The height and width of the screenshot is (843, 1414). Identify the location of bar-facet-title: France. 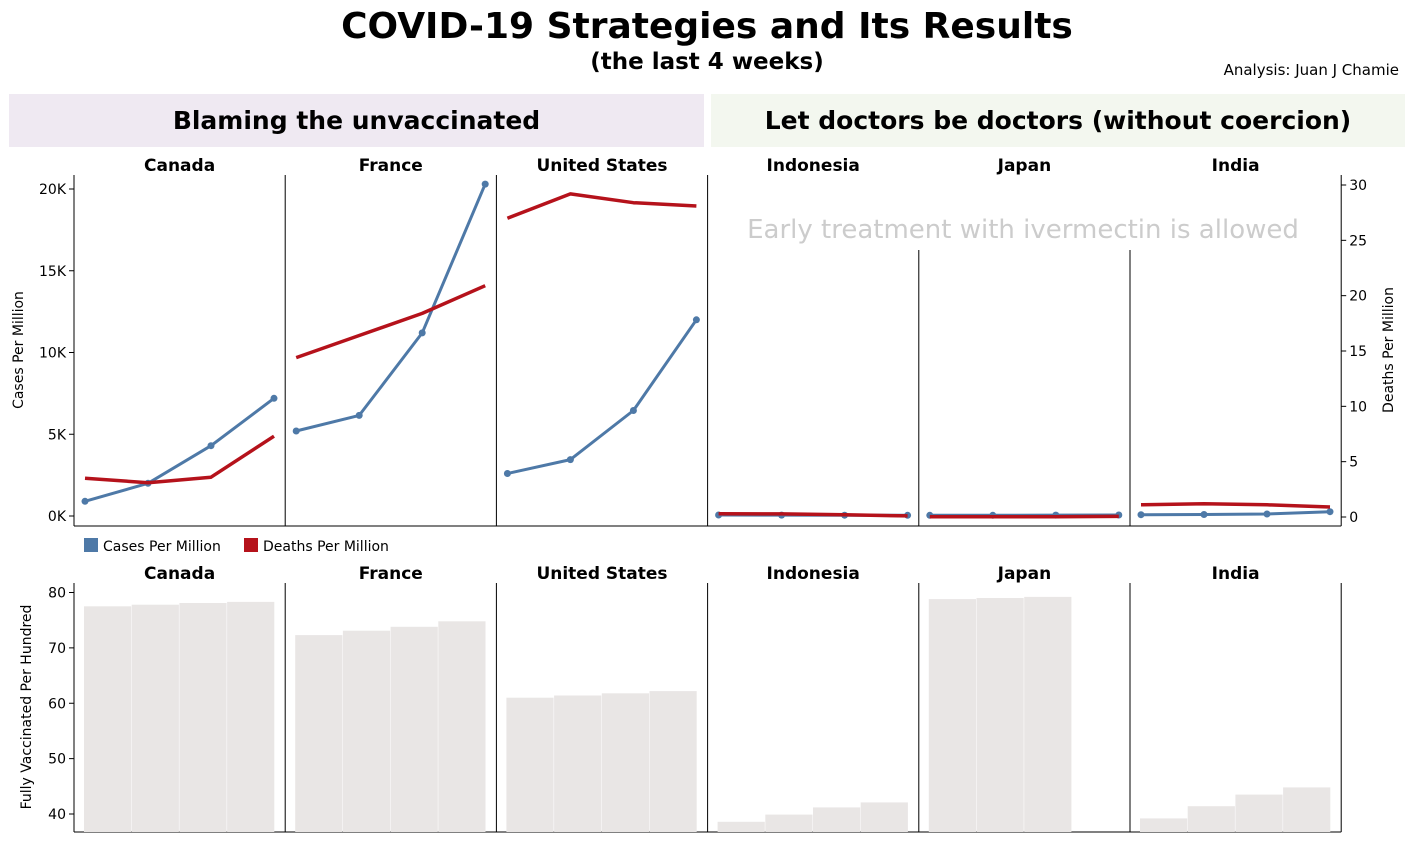
(391, 574).